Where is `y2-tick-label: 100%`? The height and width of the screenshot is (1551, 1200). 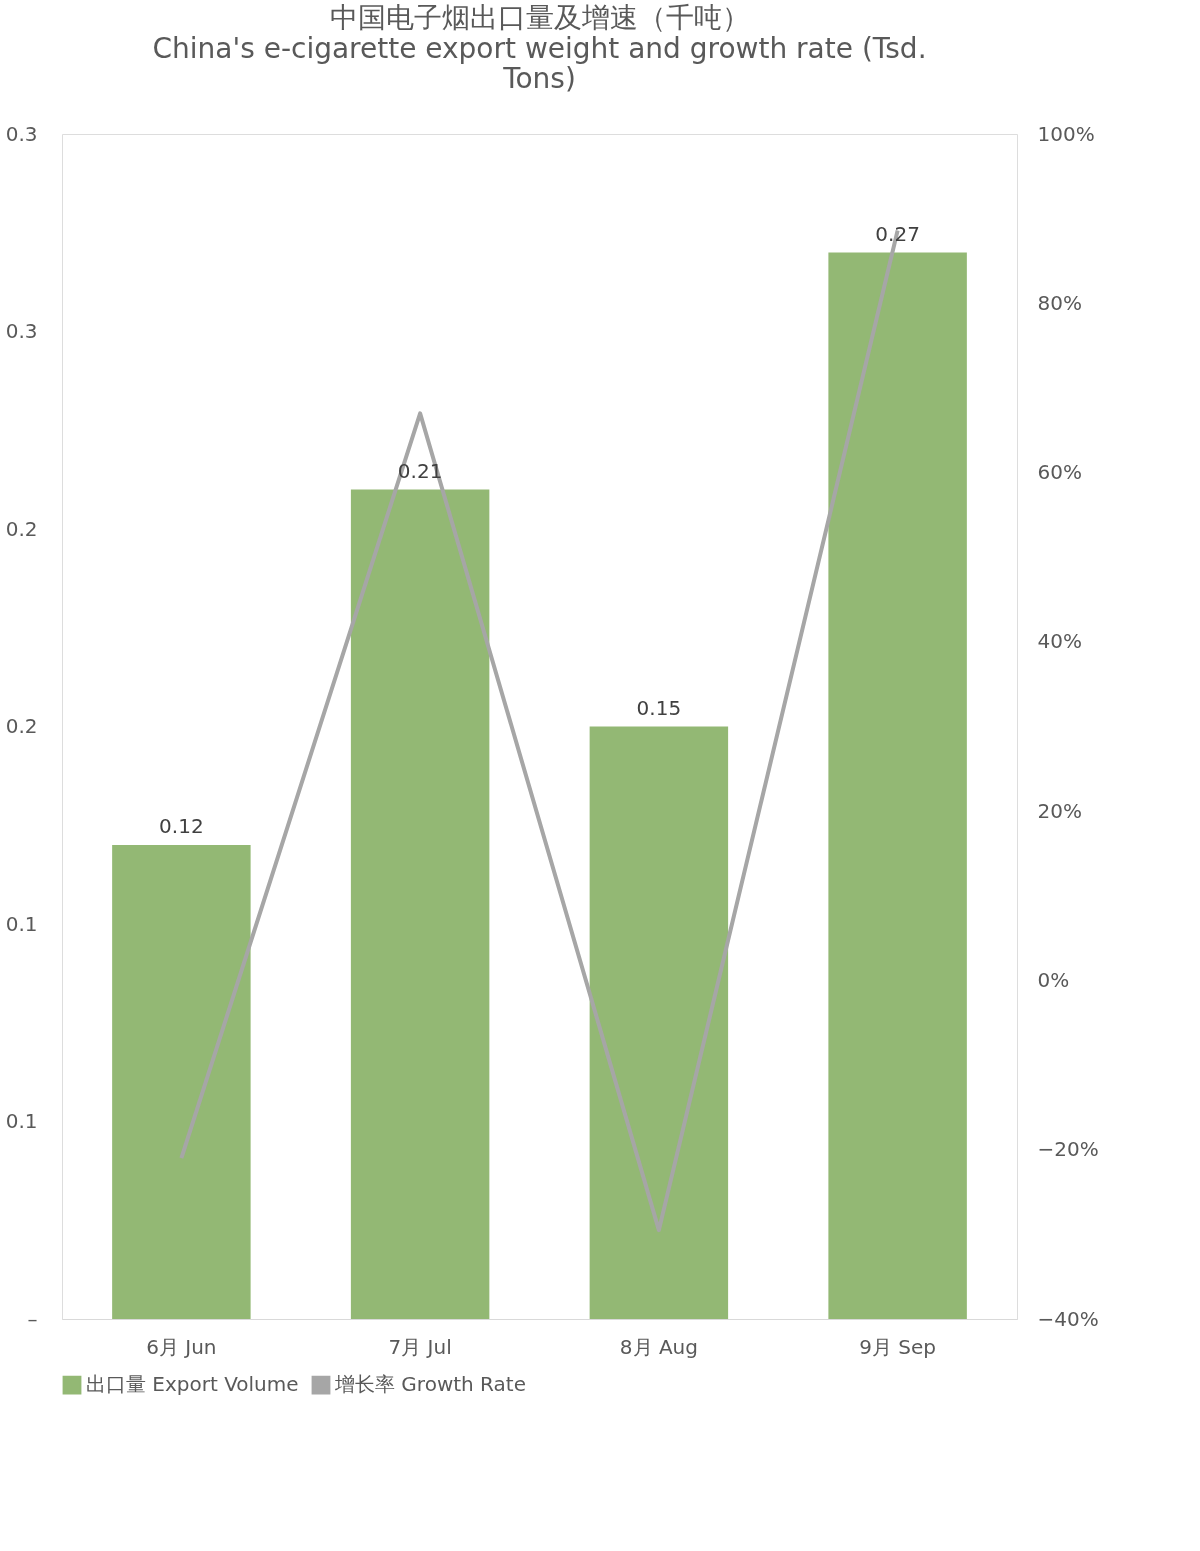 y2-tick-label: 100% is located at coordinates (1066, 133).